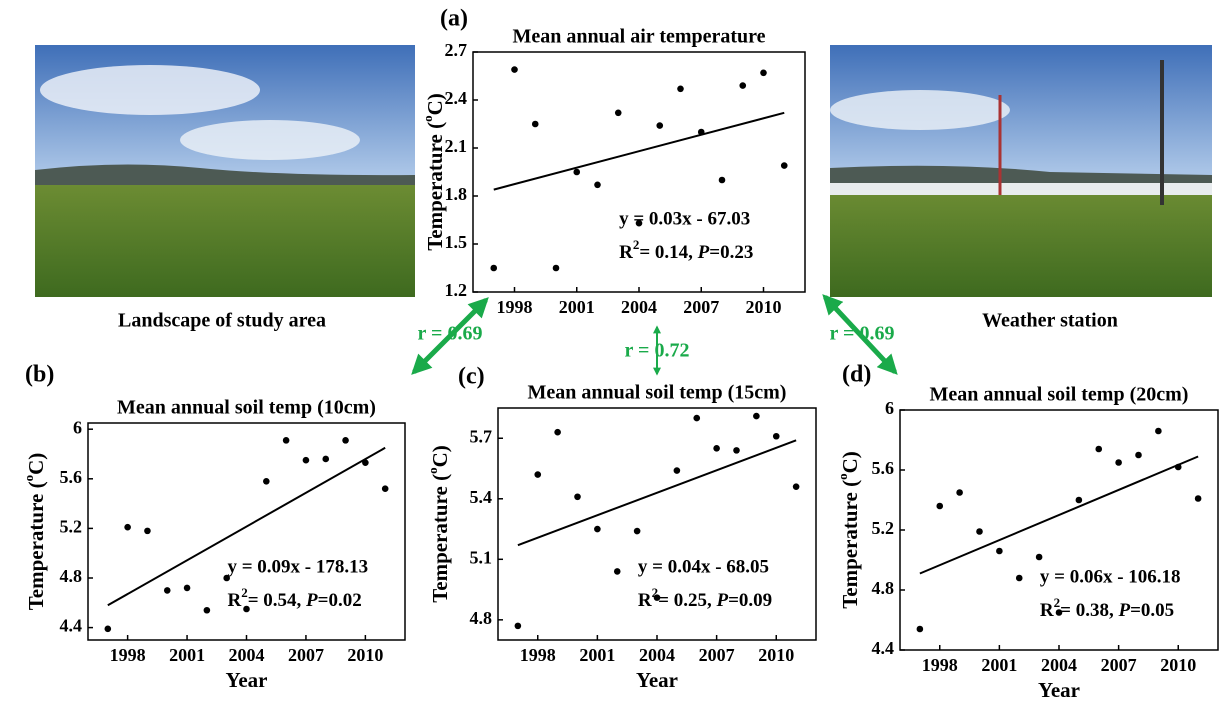 Image resolution: width=1232 pixels, height=705 pixels. Describe the element at coordinates (1152, 610) in the screenshot. I see `fit-stats-part: =0.05` at that location.